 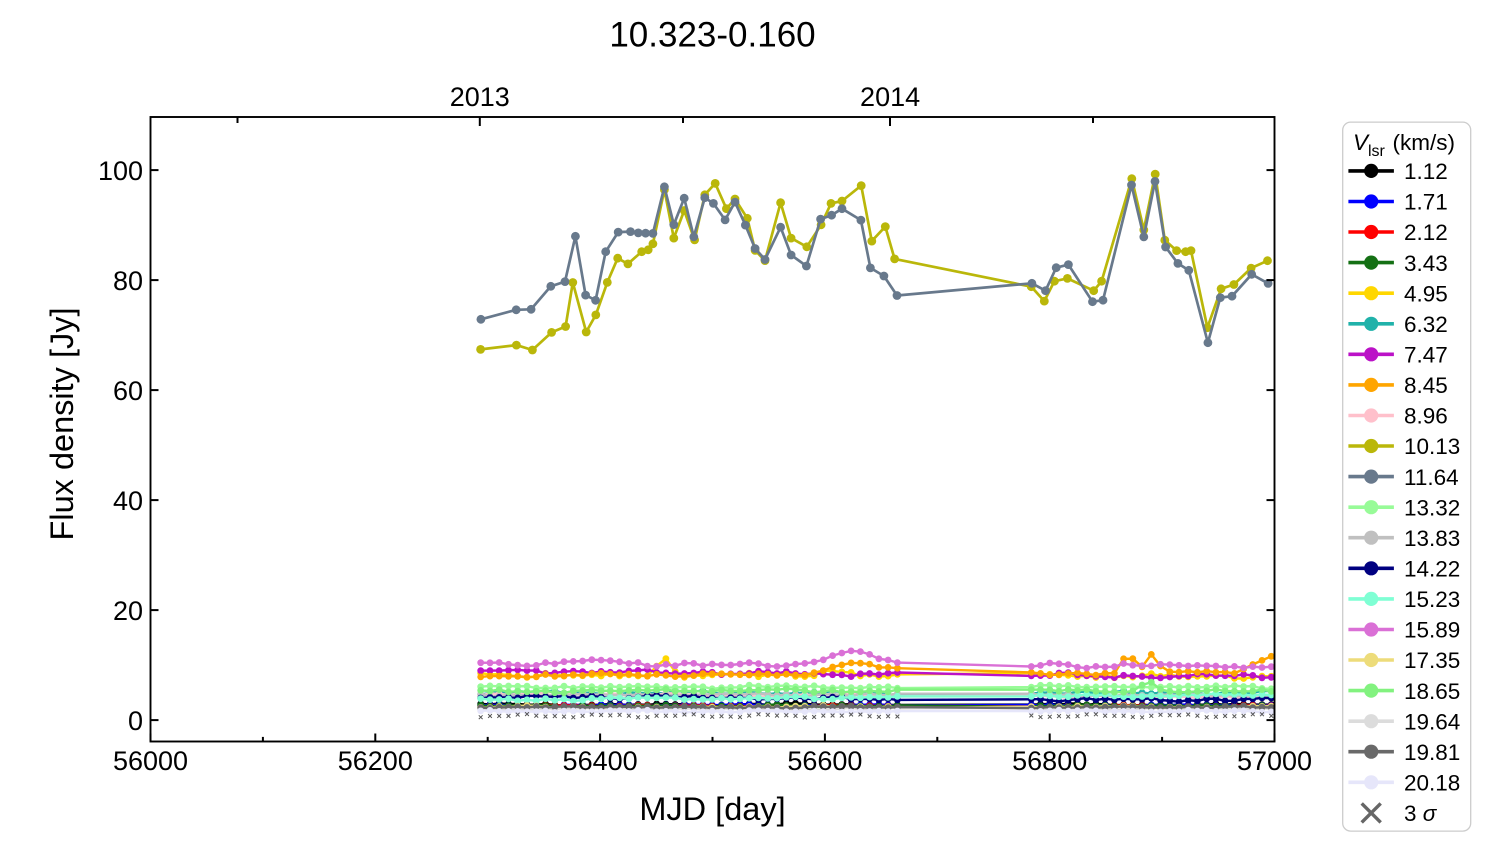 What do you see at coordinates (150, 761) in the screenshot?
I see `svg-text: 56000` at bounding box center [150, 761].